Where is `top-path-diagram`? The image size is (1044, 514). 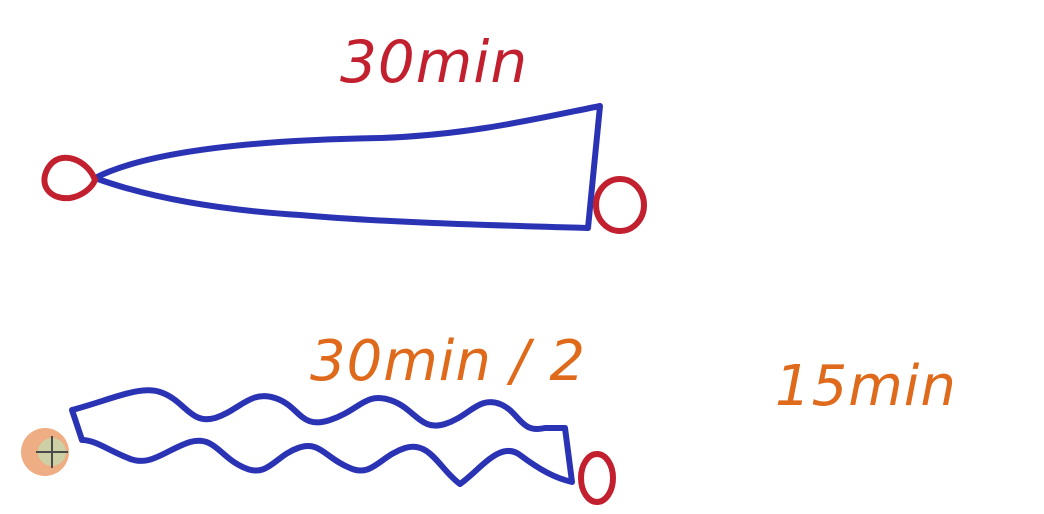 top-path-diagram is located at coordinates (344, 168).